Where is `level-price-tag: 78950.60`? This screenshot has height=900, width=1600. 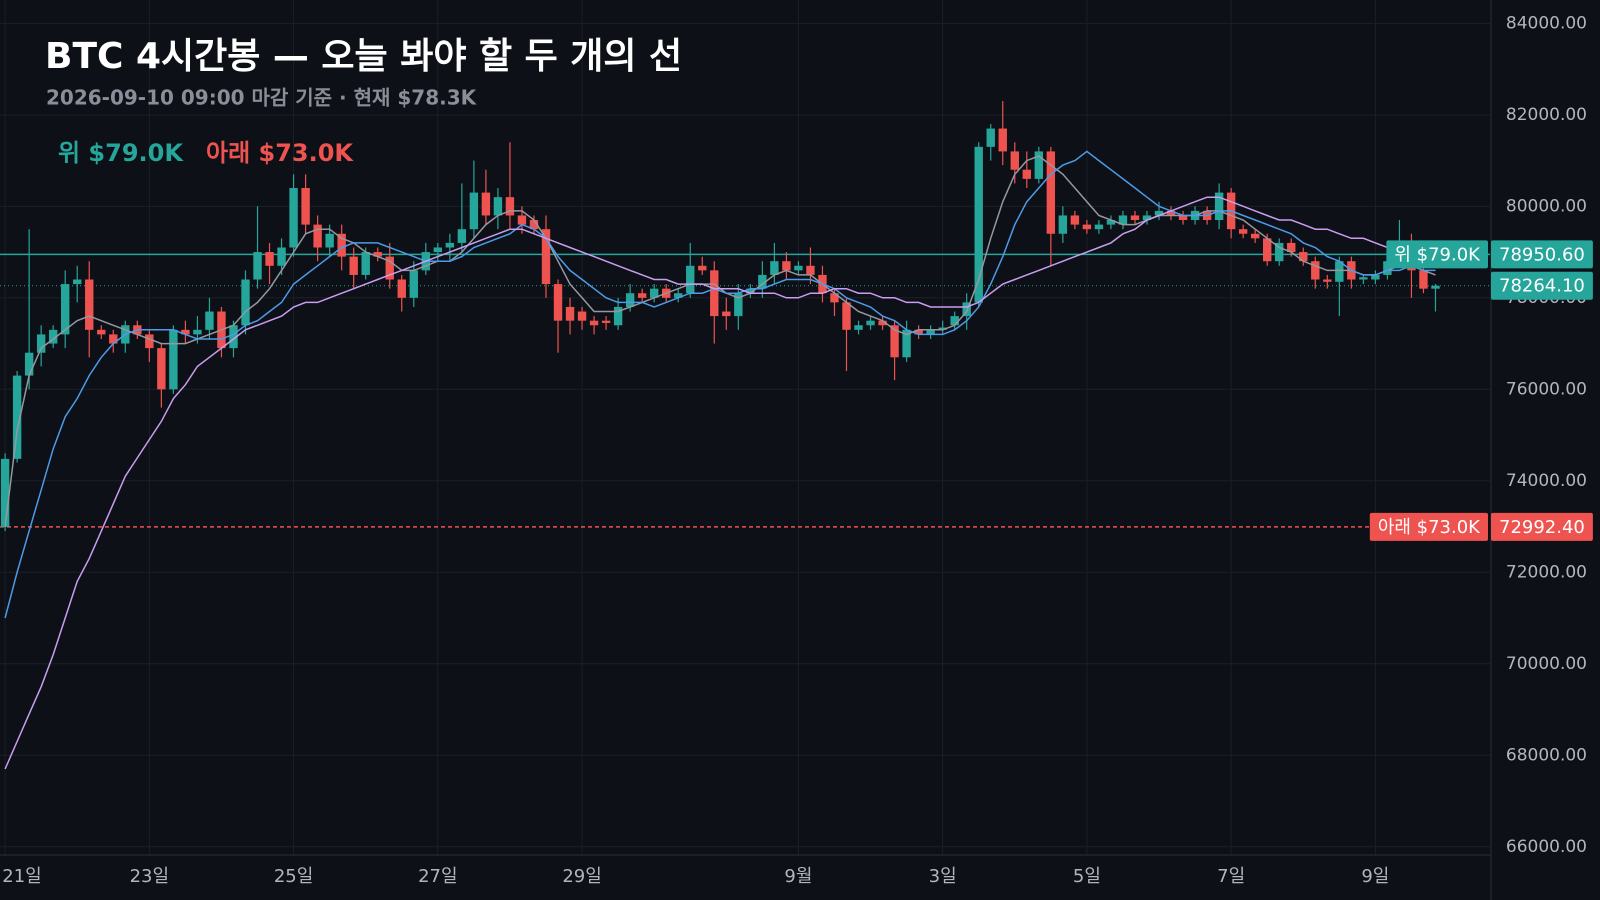
level-price-tag: 78950.60 is located at coordinates (1542, 254).